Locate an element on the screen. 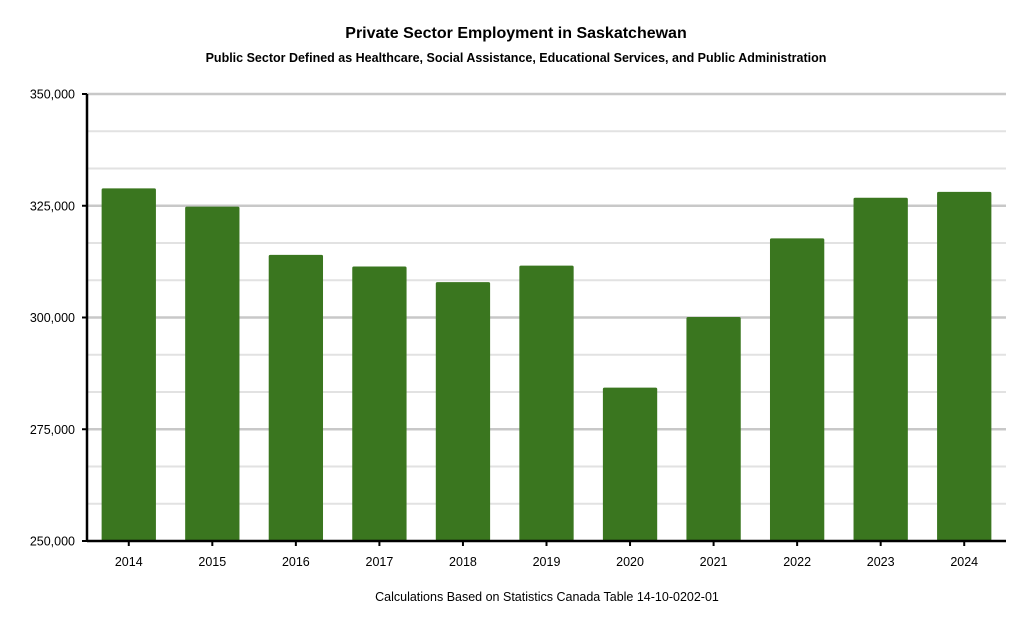  bar-2015 is located at coordinates (212, 374).